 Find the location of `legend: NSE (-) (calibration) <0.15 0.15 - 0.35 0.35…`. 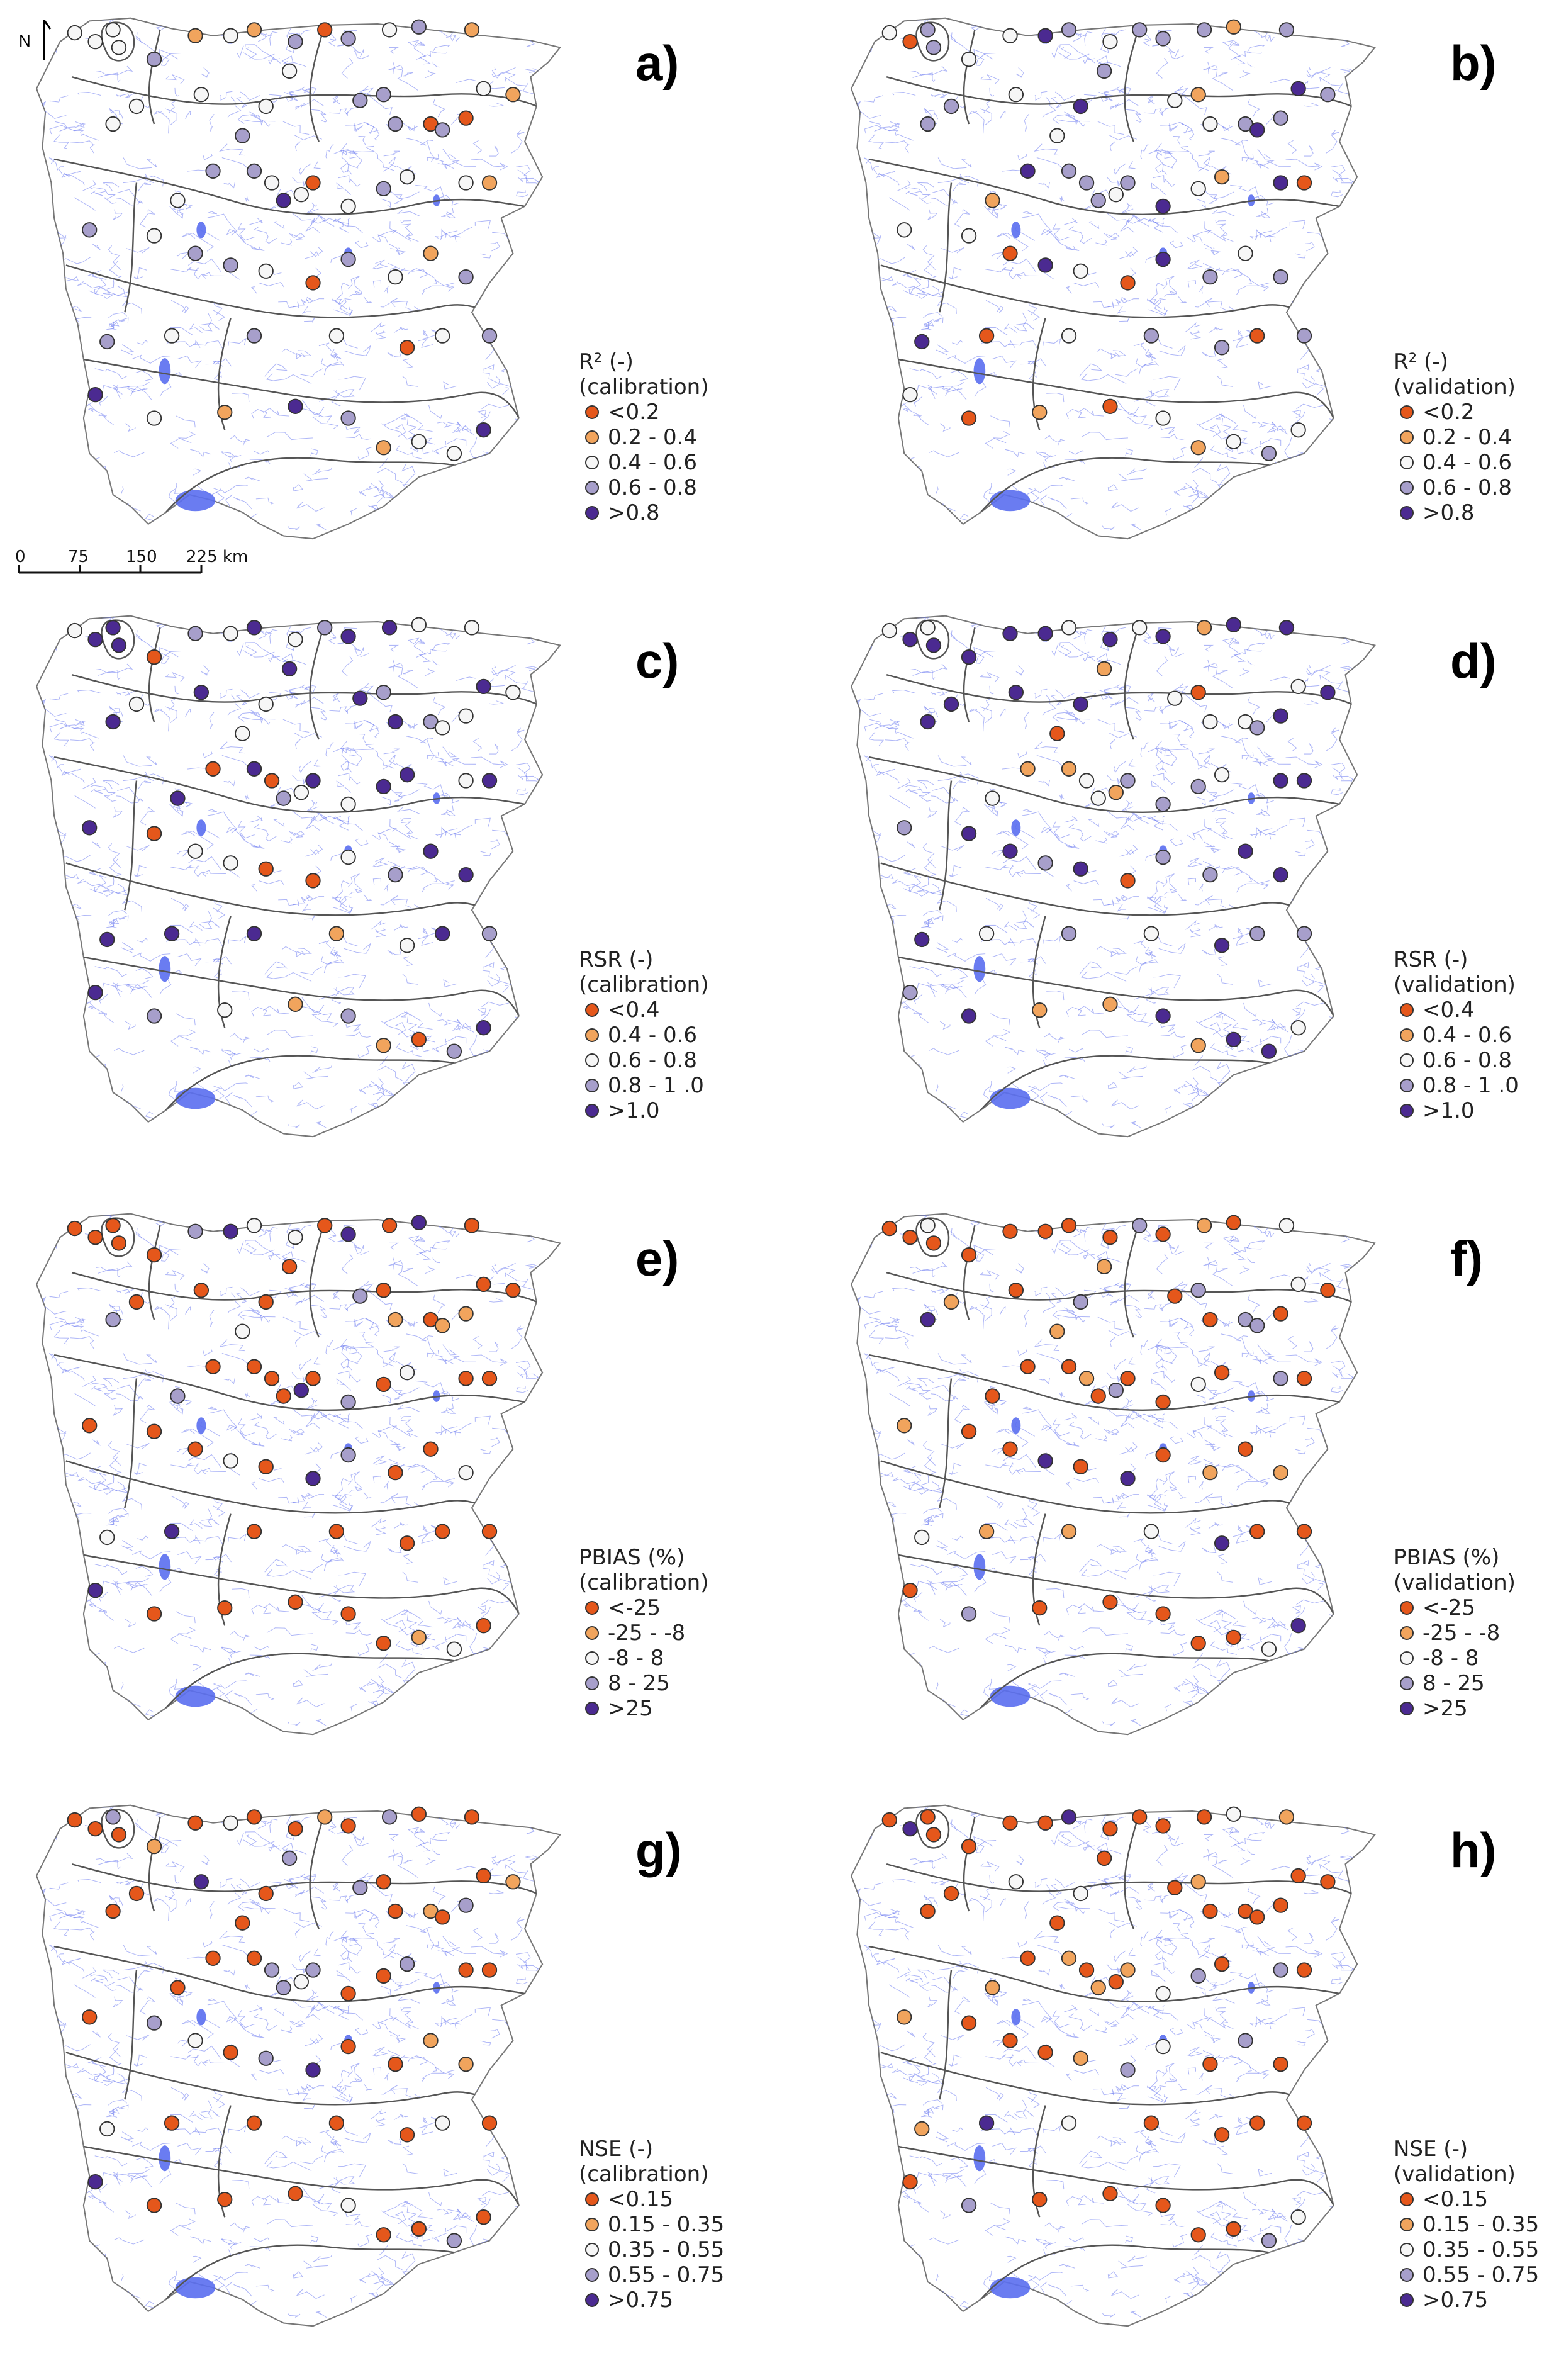

legend: NSE (-) (calibration) <0.15 0.15 - 0.35 0.35… is located at coordinates (652, 2224).